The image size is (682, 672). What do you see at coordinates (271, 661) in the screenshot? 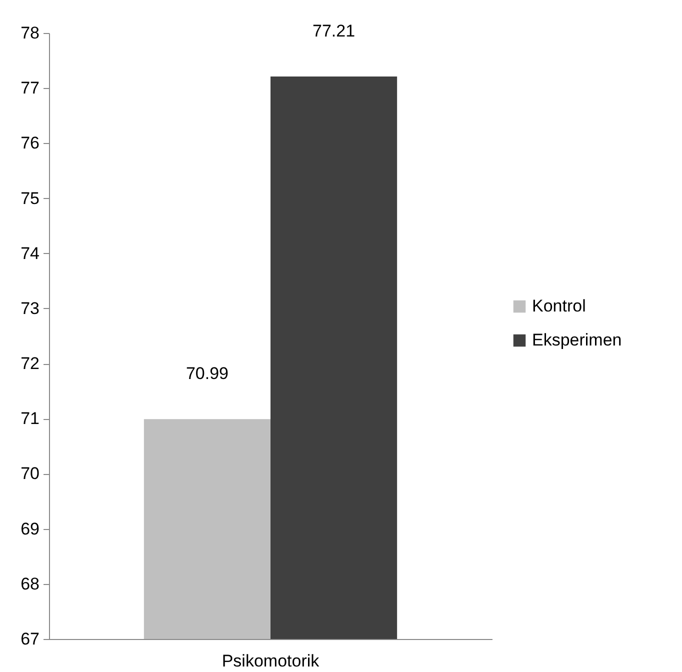
I see `x-tick-label: Psikomotorik` at bounding box center [271, 661].